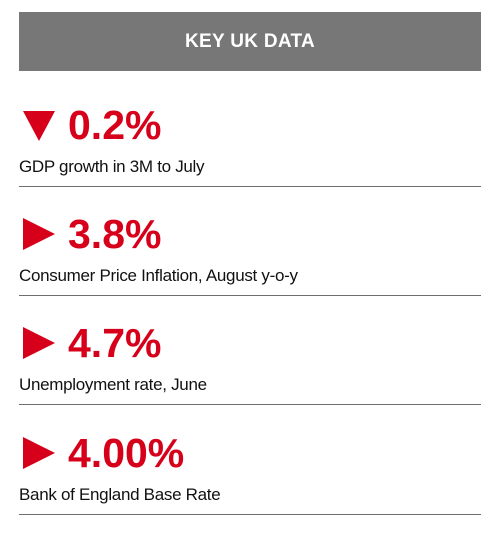 The width and height of the screenshot is (502, 539). I want to click on stat-label: Consumer Price Inflation, August y-o-y, so click(158, 275).